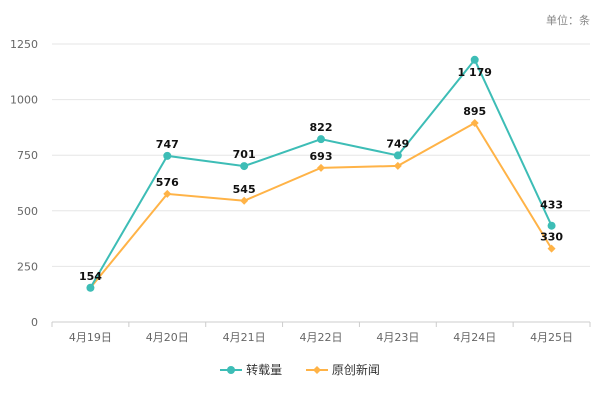  What do you see at coordinates (244, 337) in the screenshot?
I see `x-tick-label: 4月21日` at bounding box center [244, 337].